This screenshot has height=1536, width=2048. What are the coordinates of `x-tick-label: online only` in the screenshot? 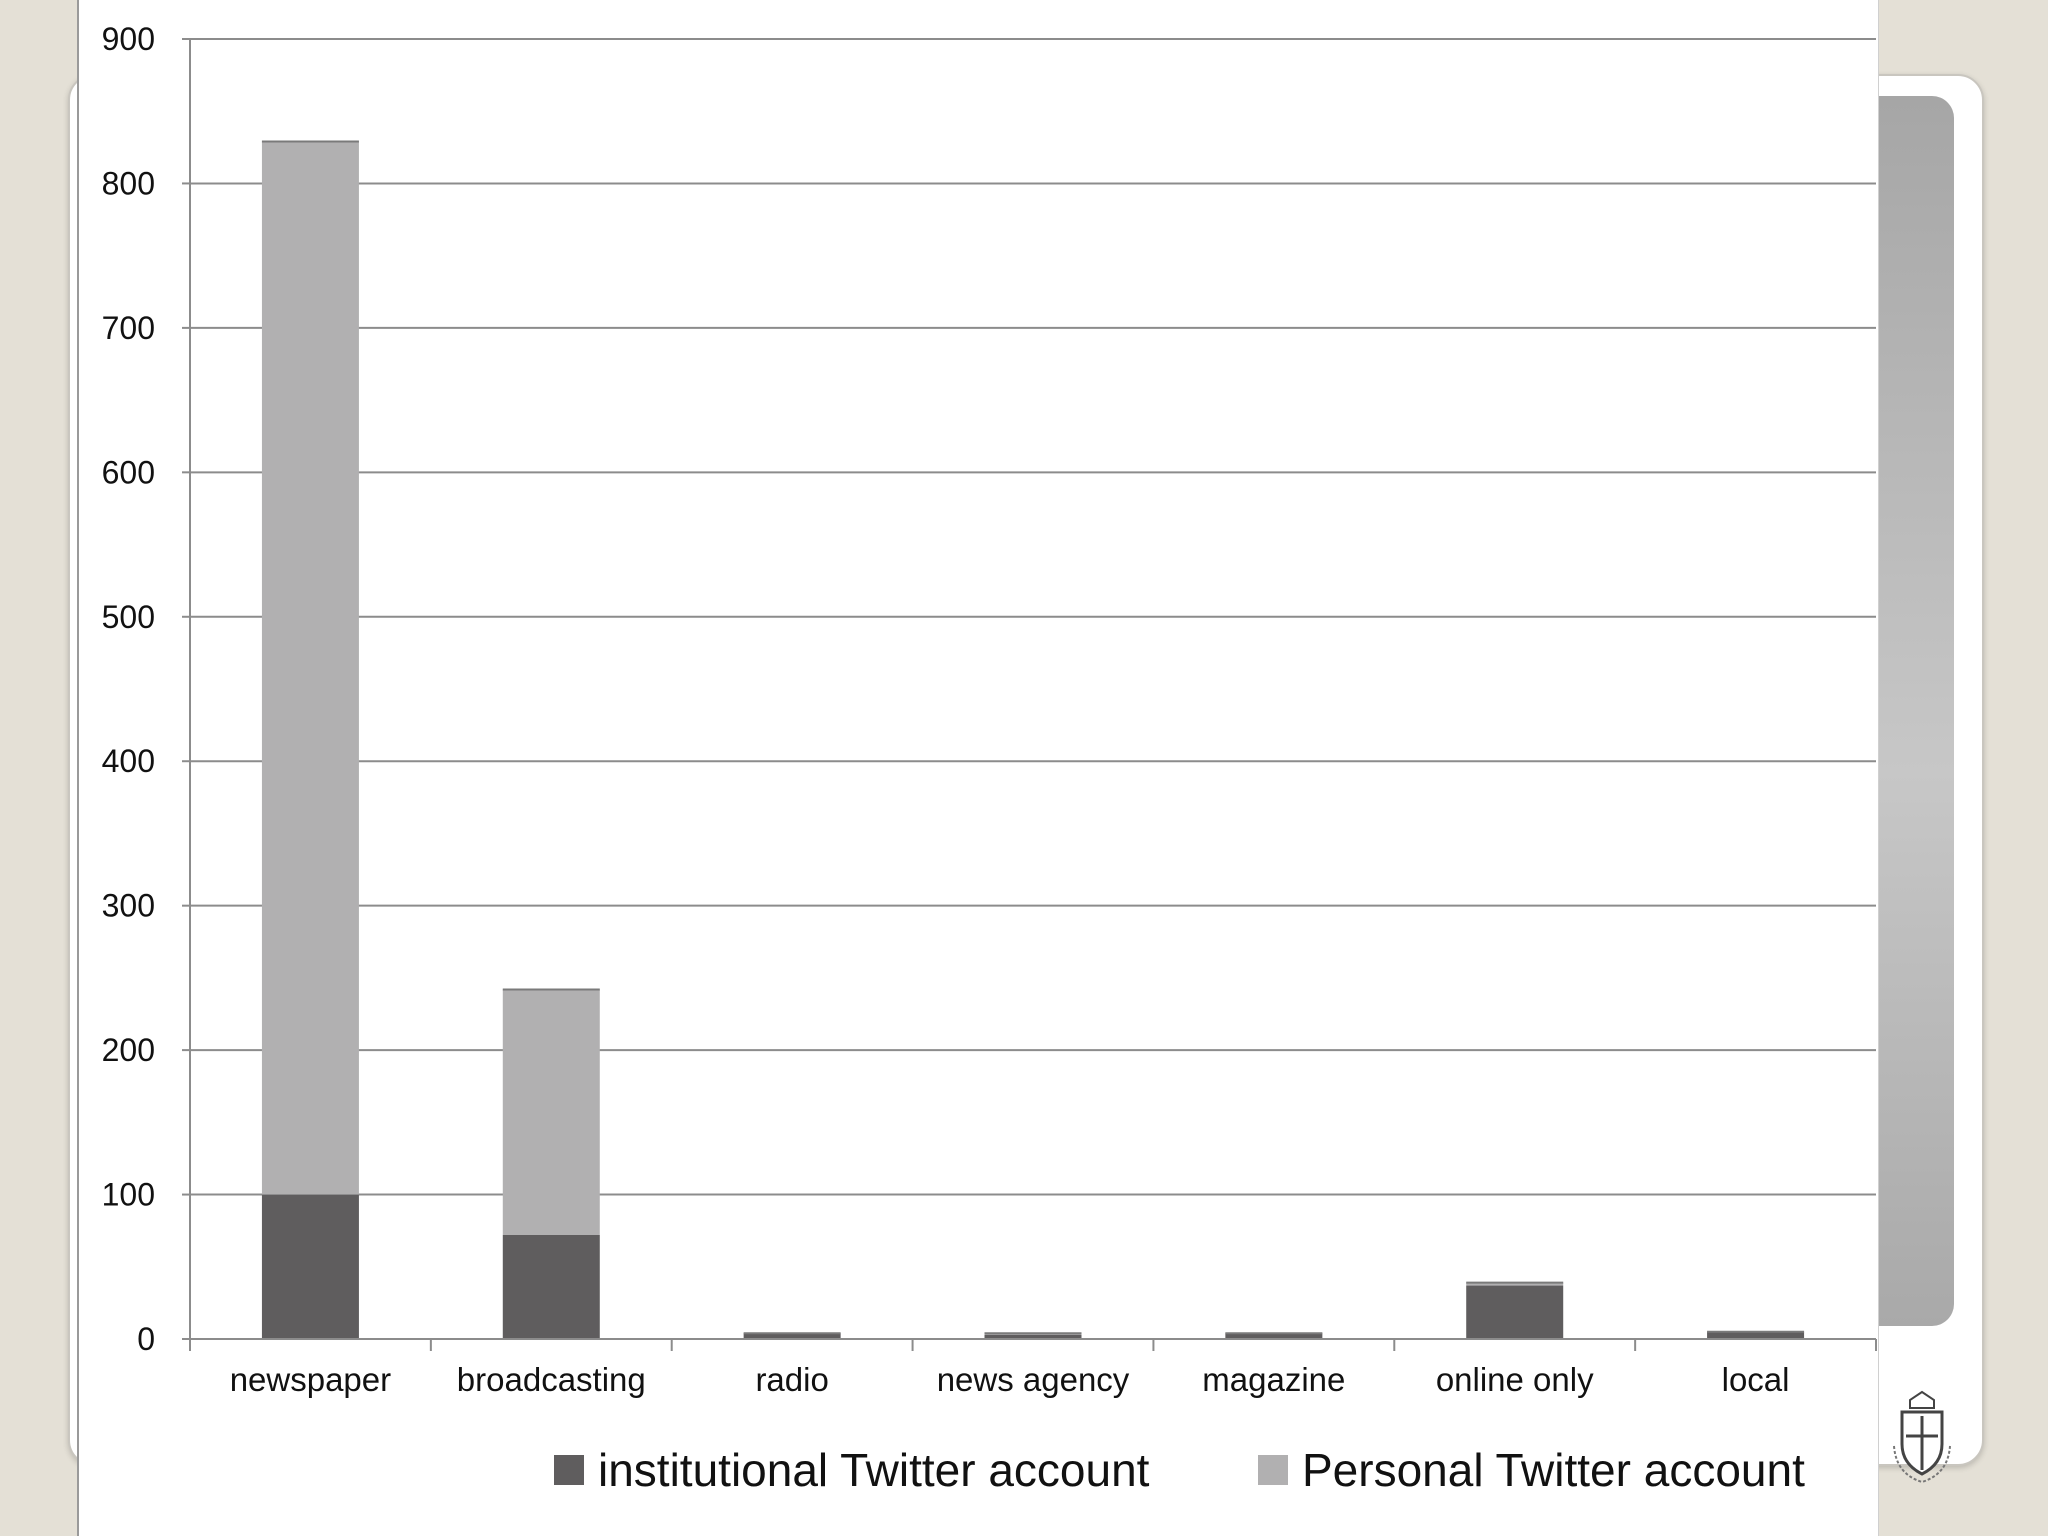 It's located at (1515, 1379).